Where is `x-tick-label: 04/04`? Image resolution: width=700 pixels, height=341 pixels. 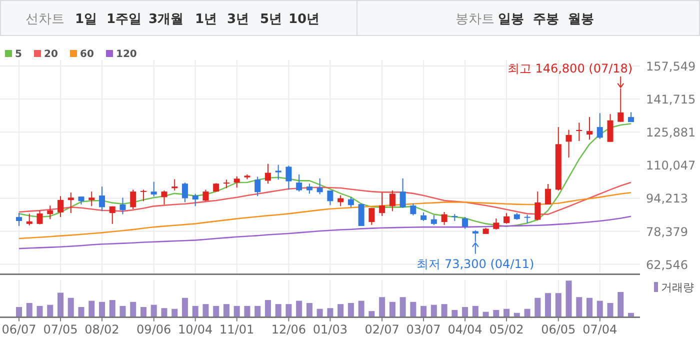 x-tick-label: 04/04 is located at coordinates (465, 329).